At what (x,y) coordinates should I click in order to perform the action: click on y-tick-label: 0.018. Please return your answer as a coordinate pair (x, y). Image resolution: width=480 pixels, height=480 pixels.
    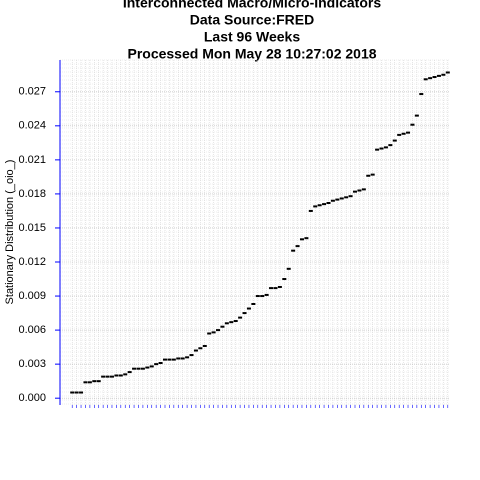
    Looking at the image, I should click on (32, 194).